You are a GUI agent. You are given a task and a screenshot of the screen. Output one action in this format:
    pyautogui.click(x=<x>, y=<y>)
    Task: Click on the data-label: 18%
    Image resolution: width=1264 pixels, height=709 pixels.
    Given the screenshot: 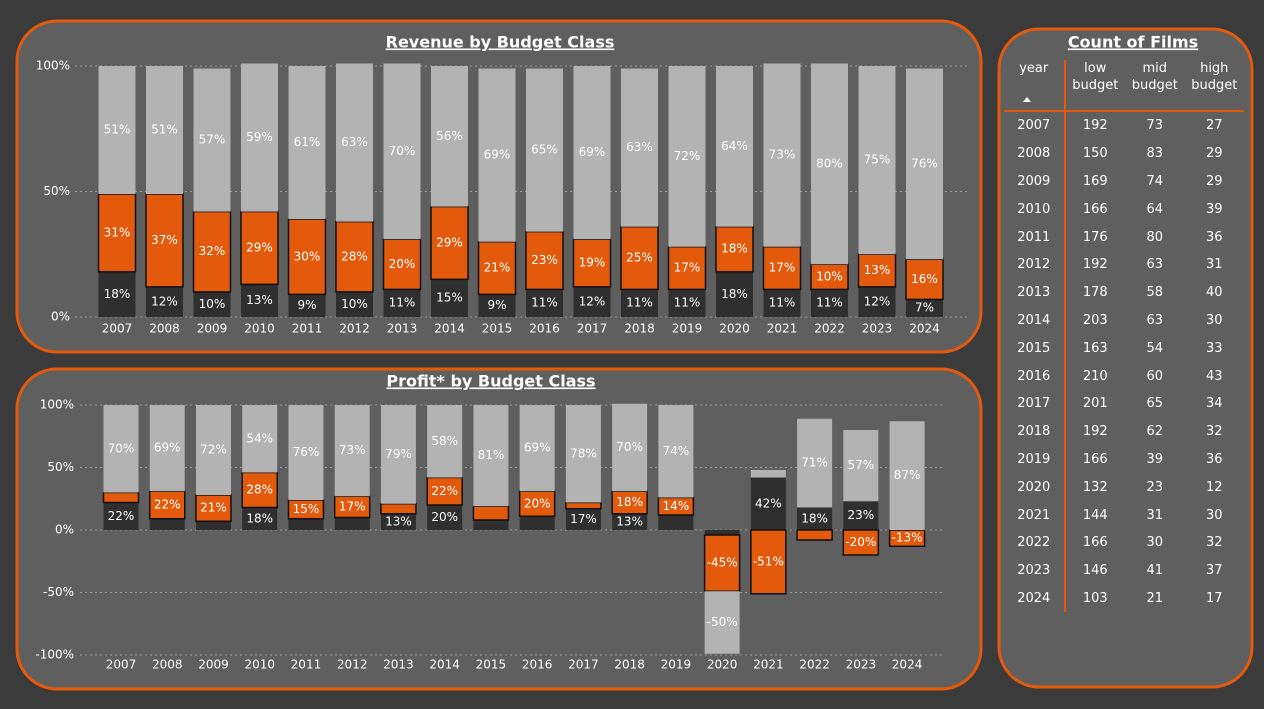 What is the action you would take?
    pyautogui.click(x=814, y=518)
    